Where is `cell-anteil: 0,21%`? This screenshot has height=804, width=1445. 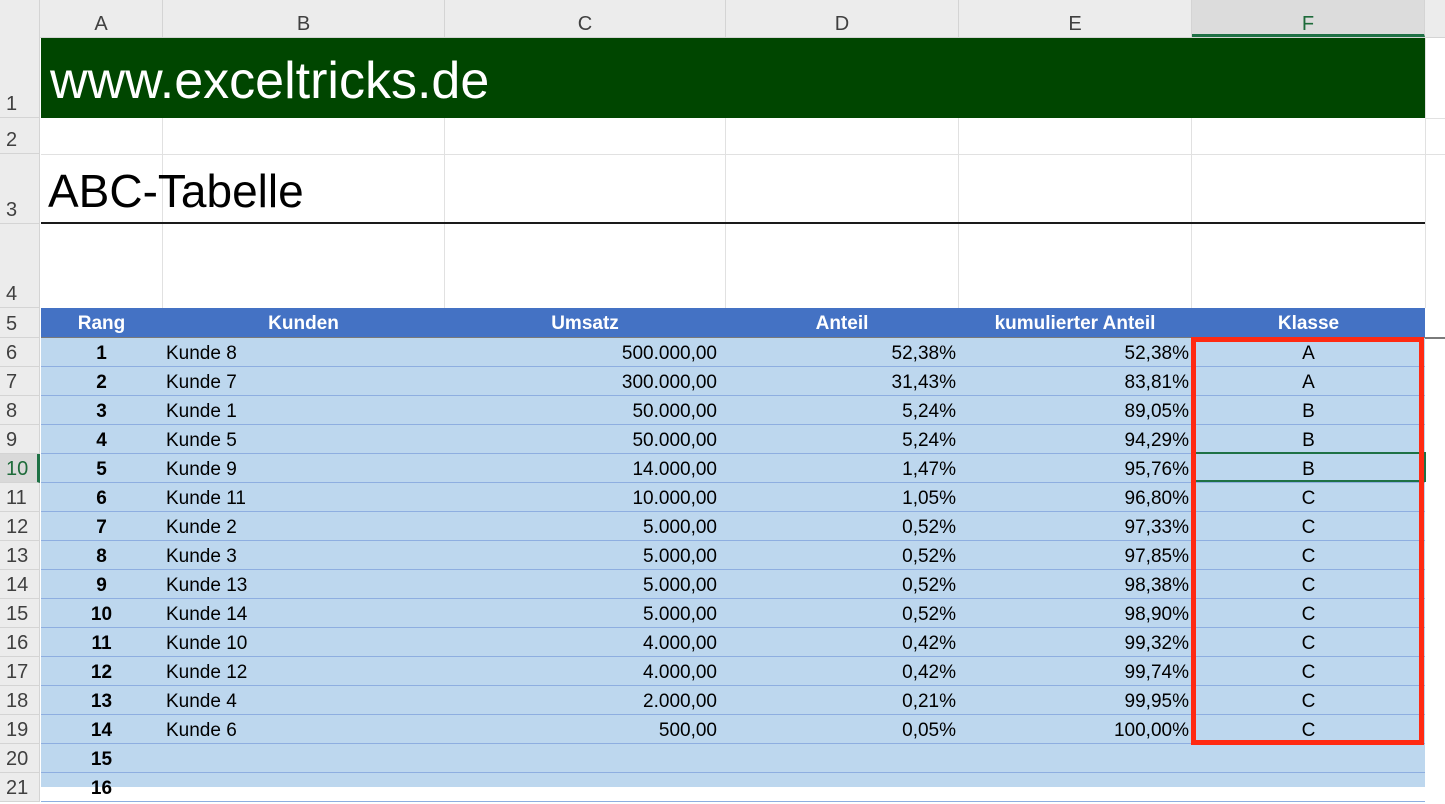 cell-anteil: 0,21% is located at coordinates (929, 701).